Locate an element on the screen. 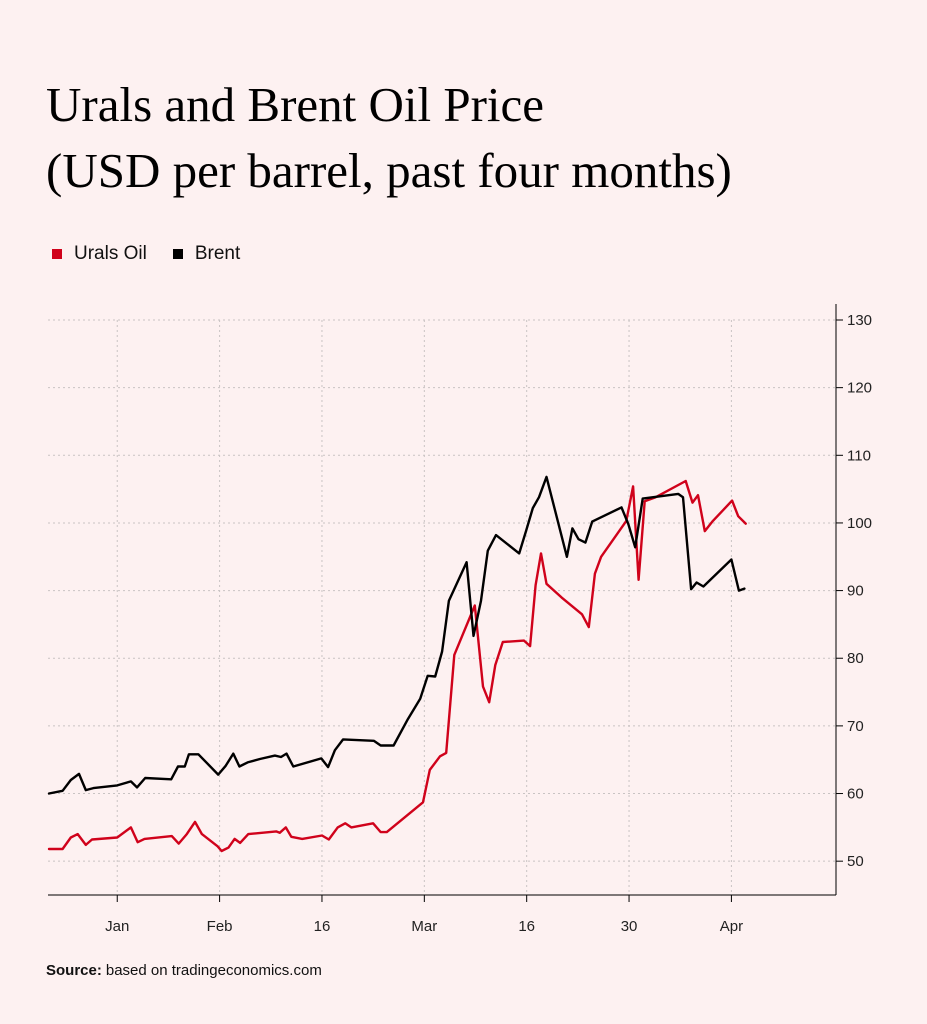 This screenshot has height=1024, width=927. legend-item-brent: Brent is located at coordinates (206, 254).